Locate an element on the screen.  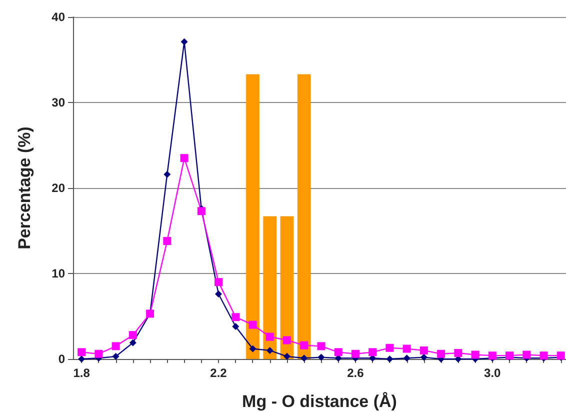
x-tick-label: 1.8 is located at coordinates (81, 373).